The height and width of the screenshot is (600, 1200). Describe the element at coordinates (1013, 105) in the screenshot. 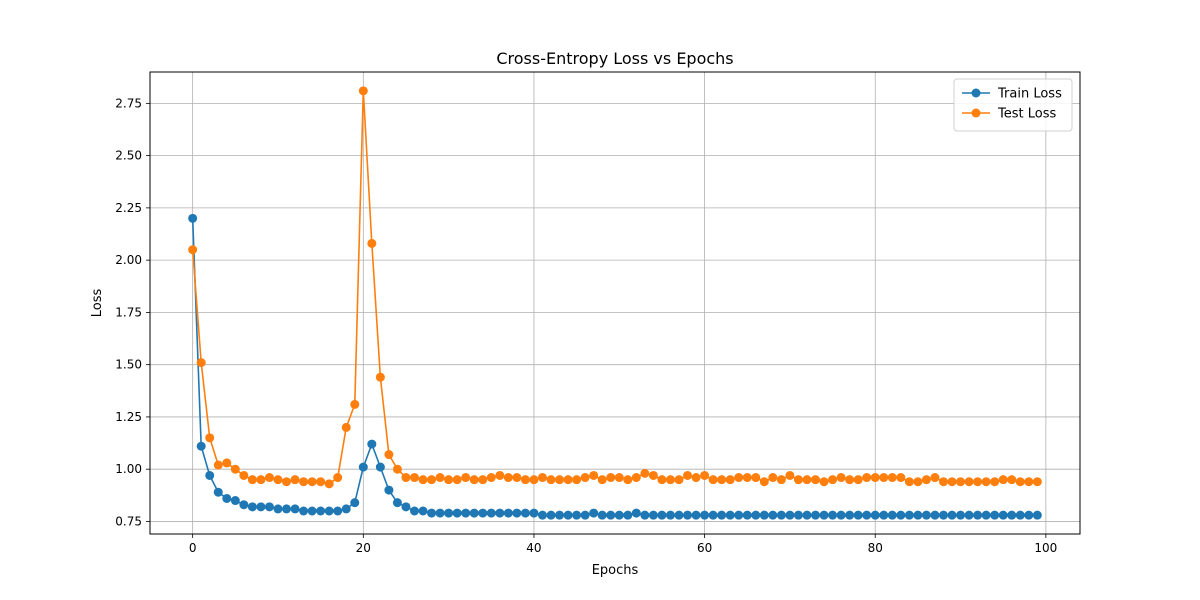

I see `legend-box` at that location.